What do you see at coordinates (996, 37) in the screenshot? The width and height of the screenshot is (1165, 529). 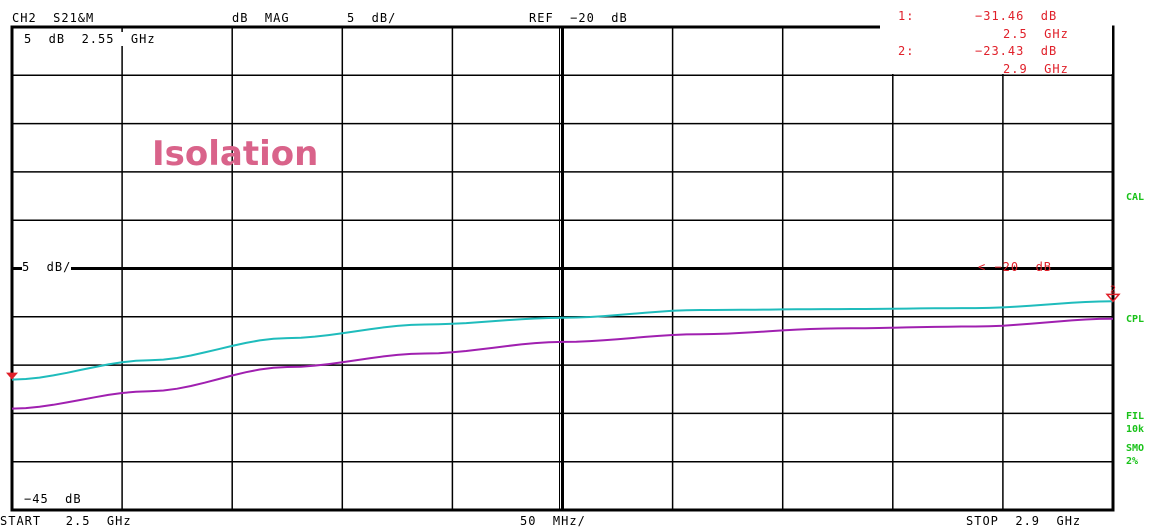 I see `marker-readout-panel` at bounding box center [996, 37].